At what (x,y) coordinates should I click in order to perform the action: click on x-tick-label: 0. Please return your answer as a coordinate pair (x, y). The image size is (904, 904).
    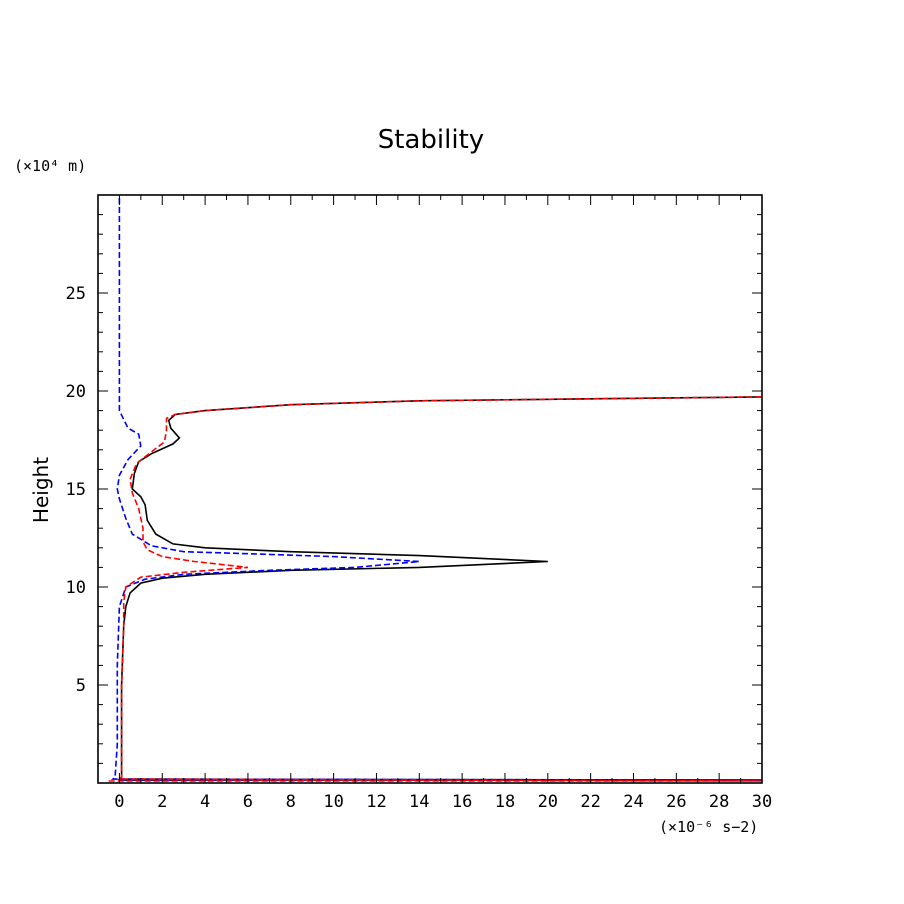
    Looking at the image, I should click on (119, 802).